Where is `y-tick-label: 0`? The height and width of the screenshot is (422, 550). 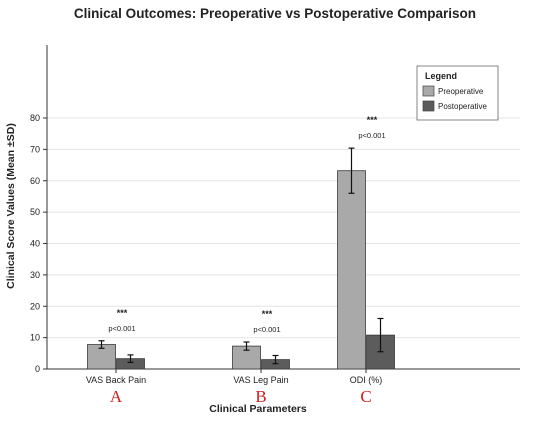
y-tick-label: 0 is located at coordinates (37, 369).